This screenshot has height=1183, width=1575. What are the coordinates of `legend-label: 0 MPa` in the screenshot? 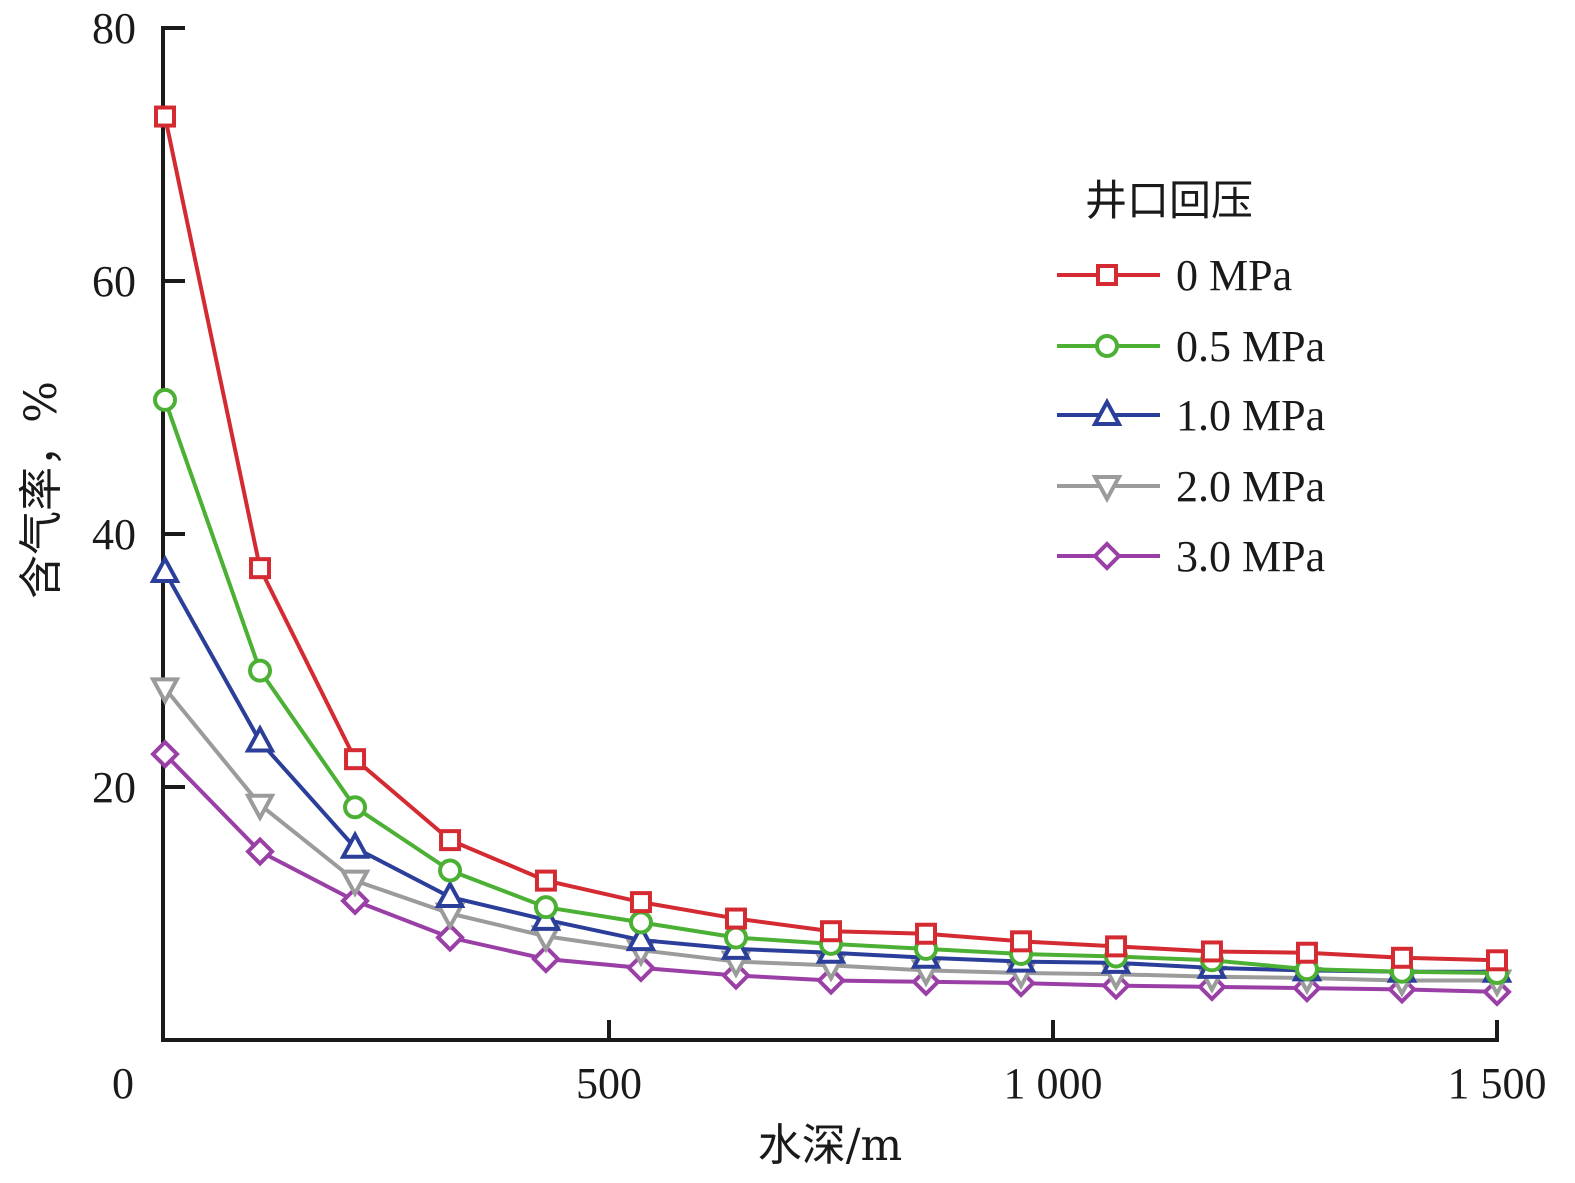 It's located at (1234, 275).